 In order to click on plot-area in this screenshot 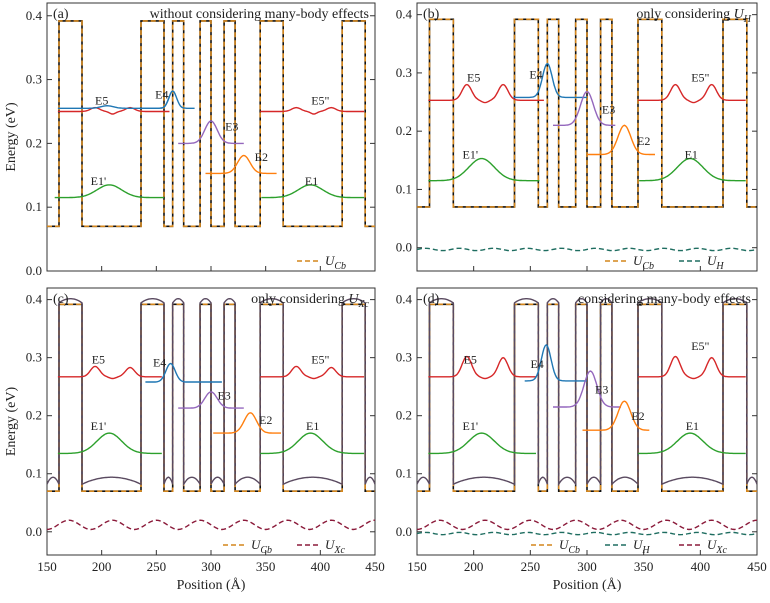, I will do `click(211, 124)`.